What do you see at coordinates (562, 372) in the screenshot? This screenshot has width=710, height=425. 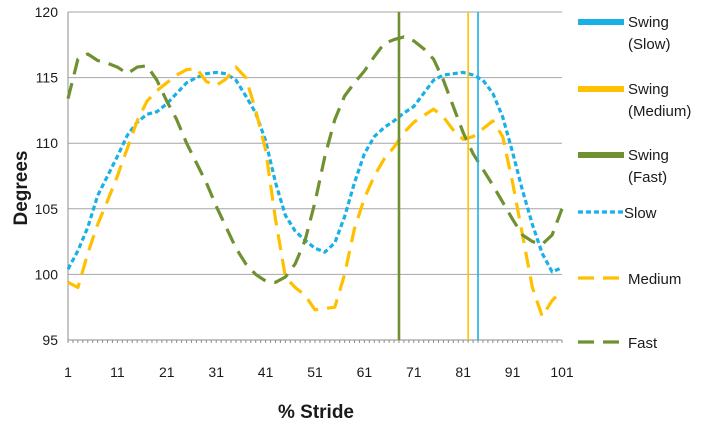 I see `x-tick-label-101: 101` at bounding box center [562, 372].